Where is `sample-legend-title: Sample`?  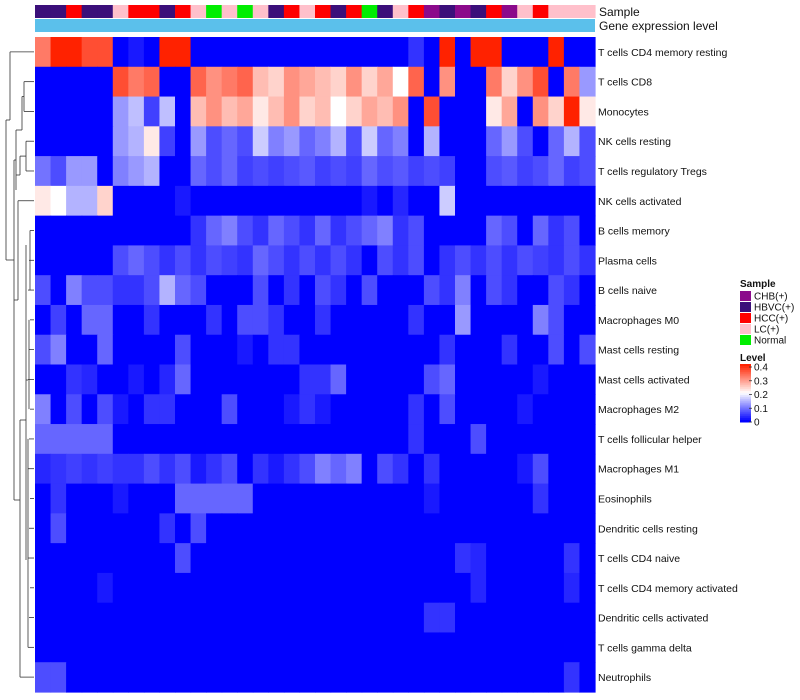 sample-legend-title: Sample is located at coordinates (758, 284).